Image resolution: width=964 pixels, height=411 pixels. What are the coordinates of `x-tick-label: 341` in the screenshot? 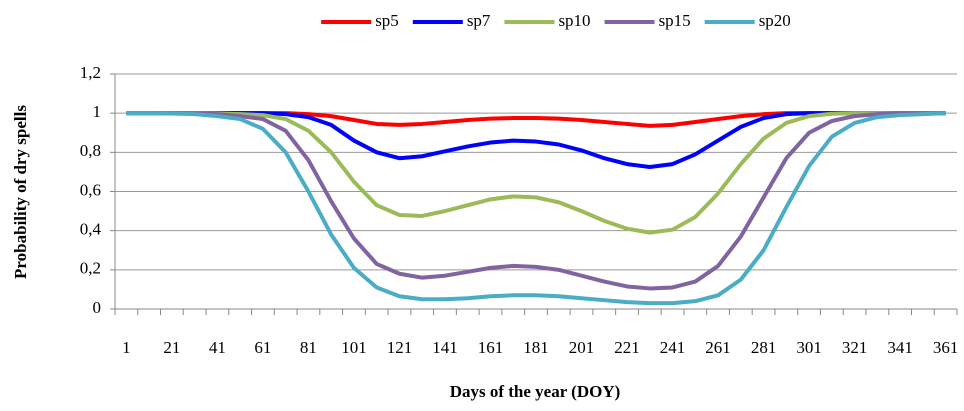 It's located at (900, 347).